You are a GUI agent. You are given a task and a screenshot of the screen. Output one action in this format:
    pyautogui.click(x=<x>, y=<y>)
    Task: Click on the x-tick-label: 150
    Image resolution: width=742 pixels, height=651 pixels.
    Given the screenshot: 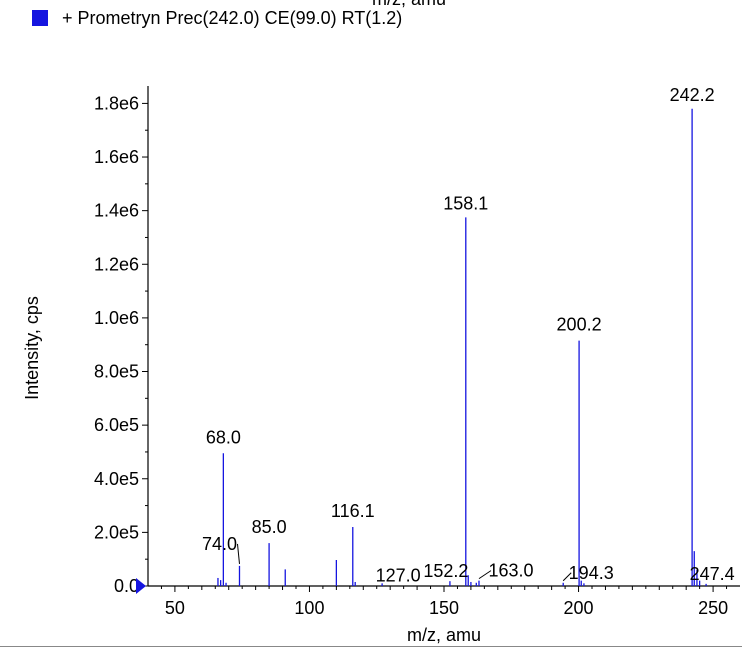 What is the action you would take?
    pyautogui.click(x=444, y=608)
    